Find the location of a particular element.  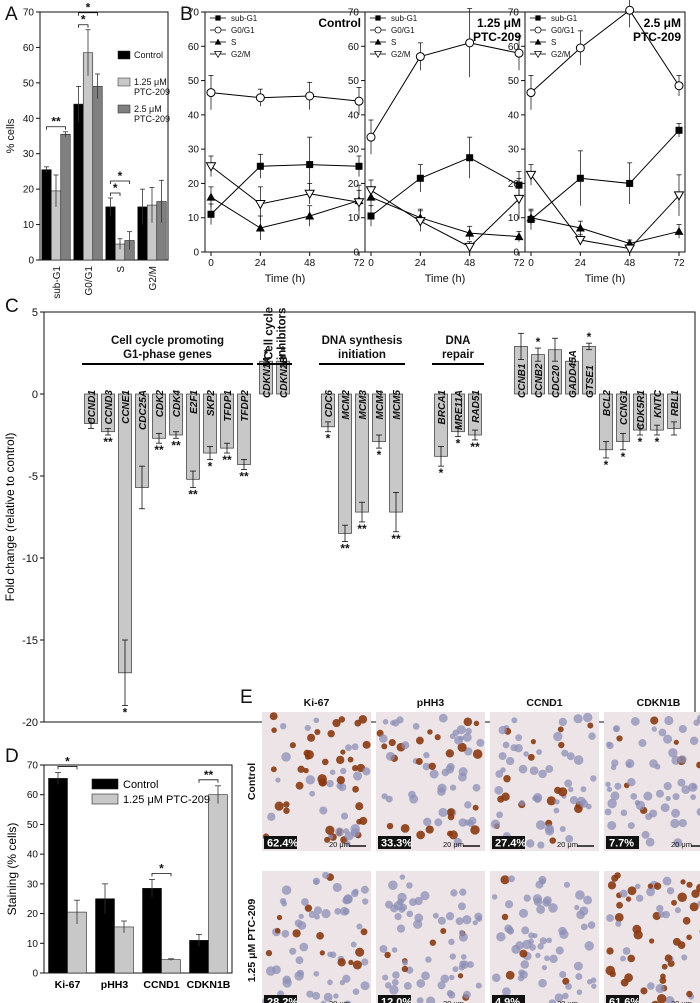

y-tick-label: 40 is located at coordinates (29, 119).